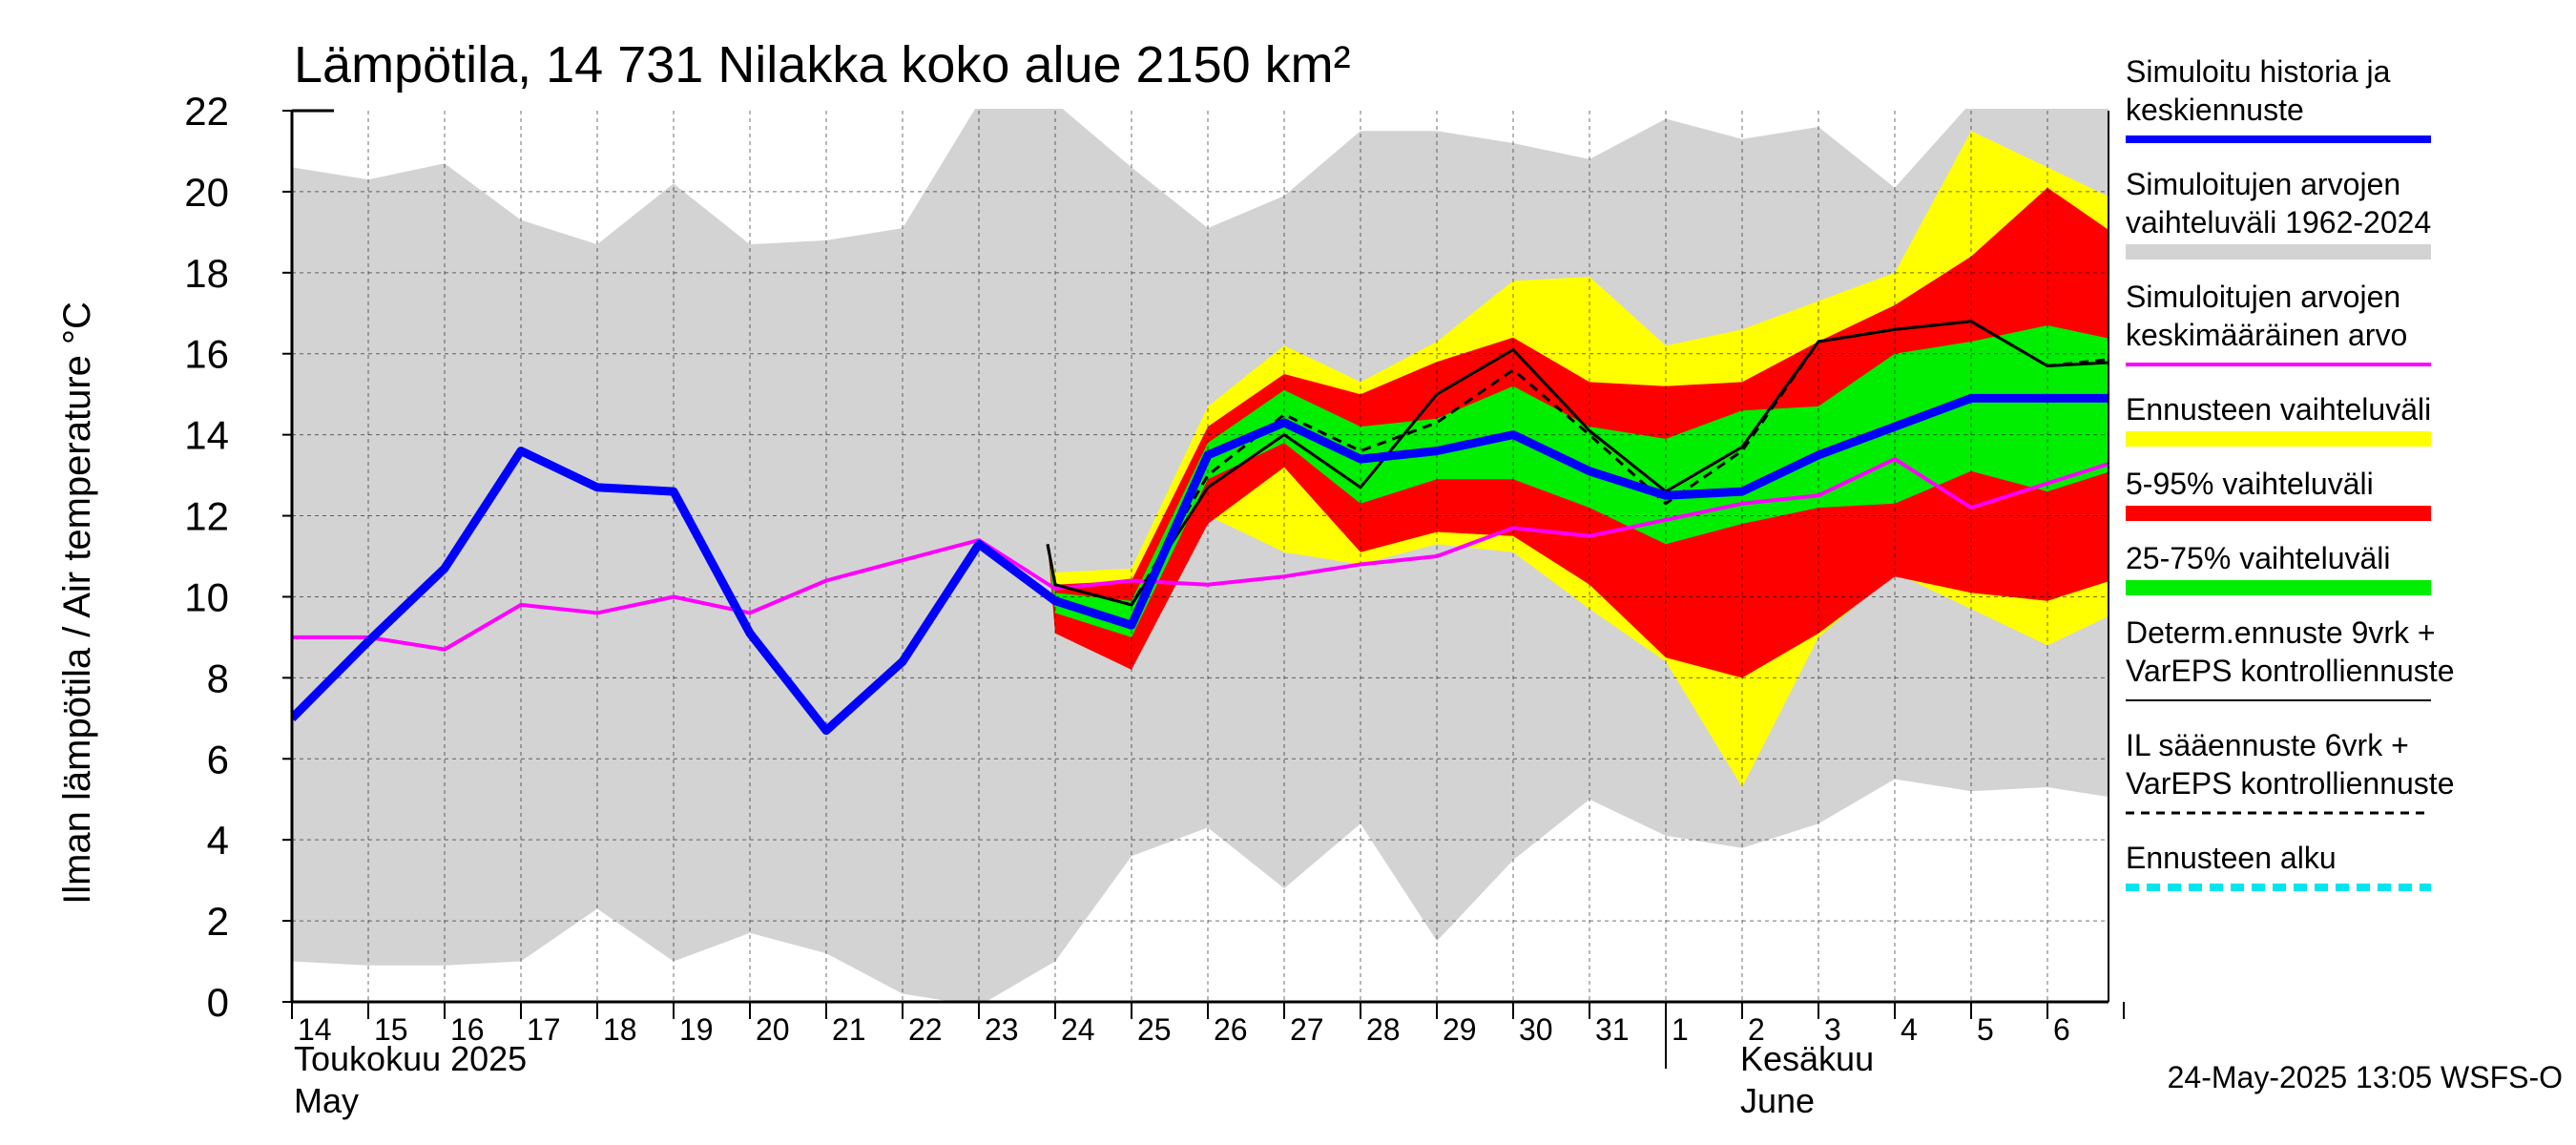  What do you see at coordinates (620, 1029) in the screenshot?
I see `x-tick-label: 18` at bounding box center [620, 1029].